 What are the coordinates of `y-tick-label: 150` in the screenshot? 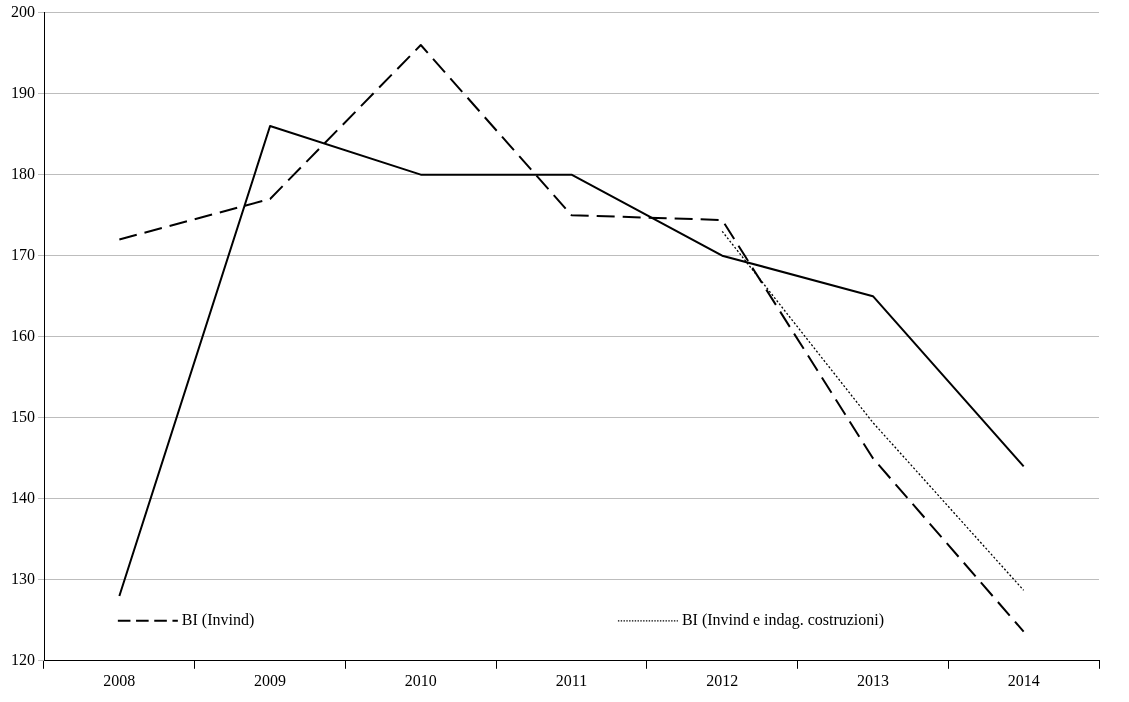 It's located at (23, 416).